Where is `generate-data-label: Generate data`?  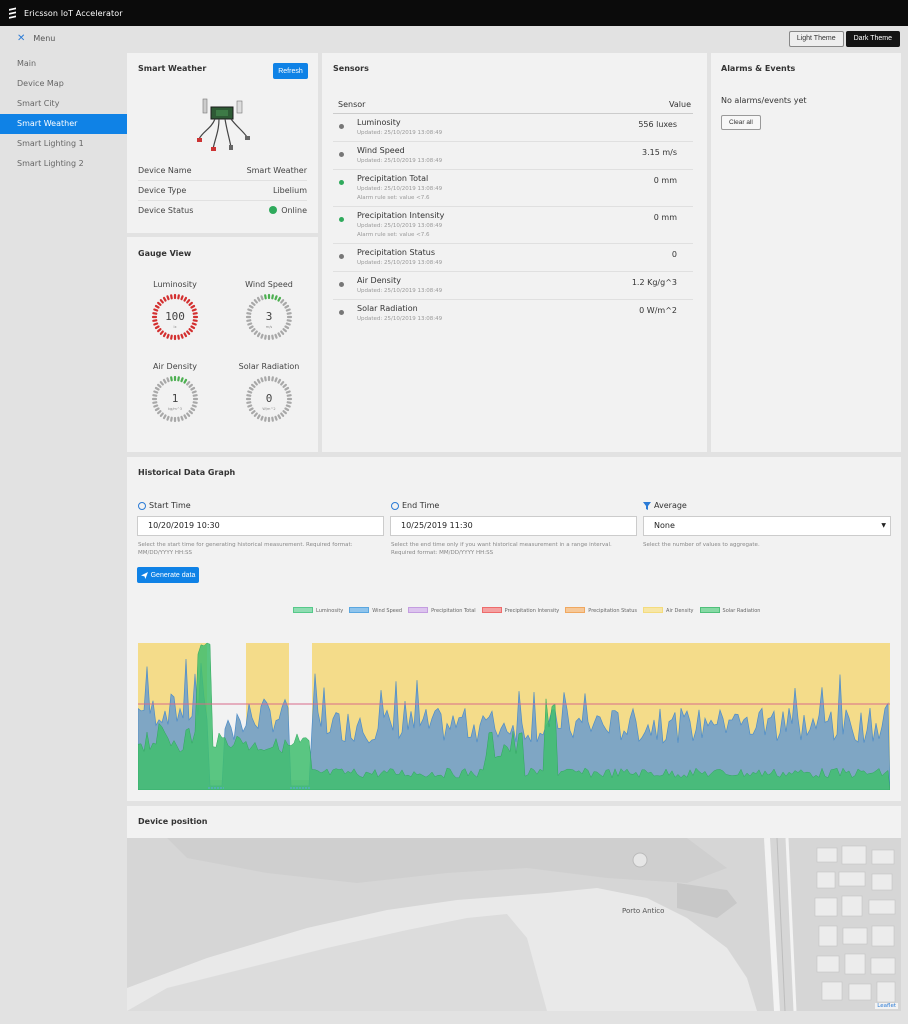 generate-data-label: Generate data is located at coordinates (173, 575).